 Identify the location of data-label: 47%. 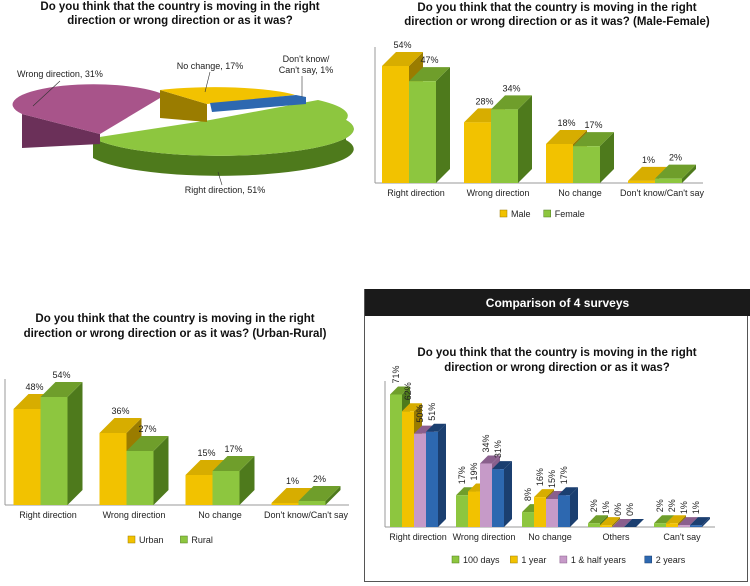
(429, 60).